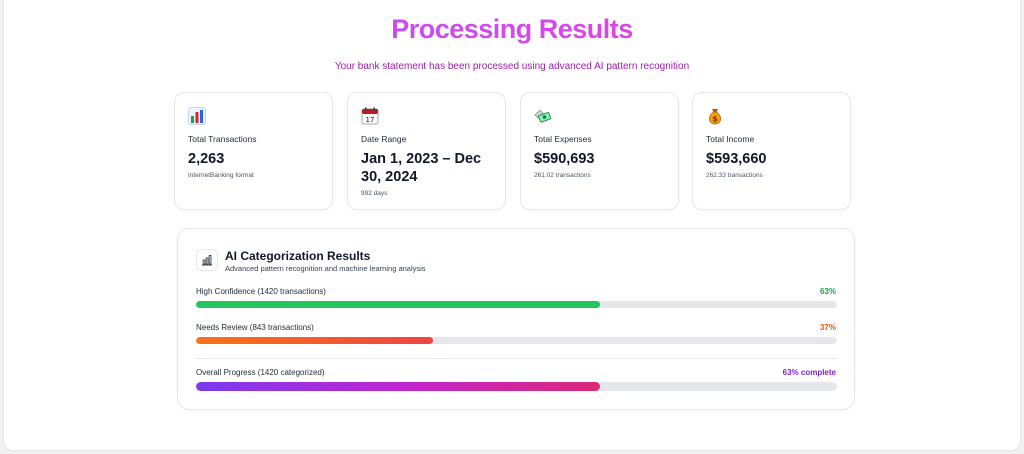  What do you see at coordinates (827, 327) in the screenshot?
I see `needs-review-percent: 37%` at bounding box center [827, 327].